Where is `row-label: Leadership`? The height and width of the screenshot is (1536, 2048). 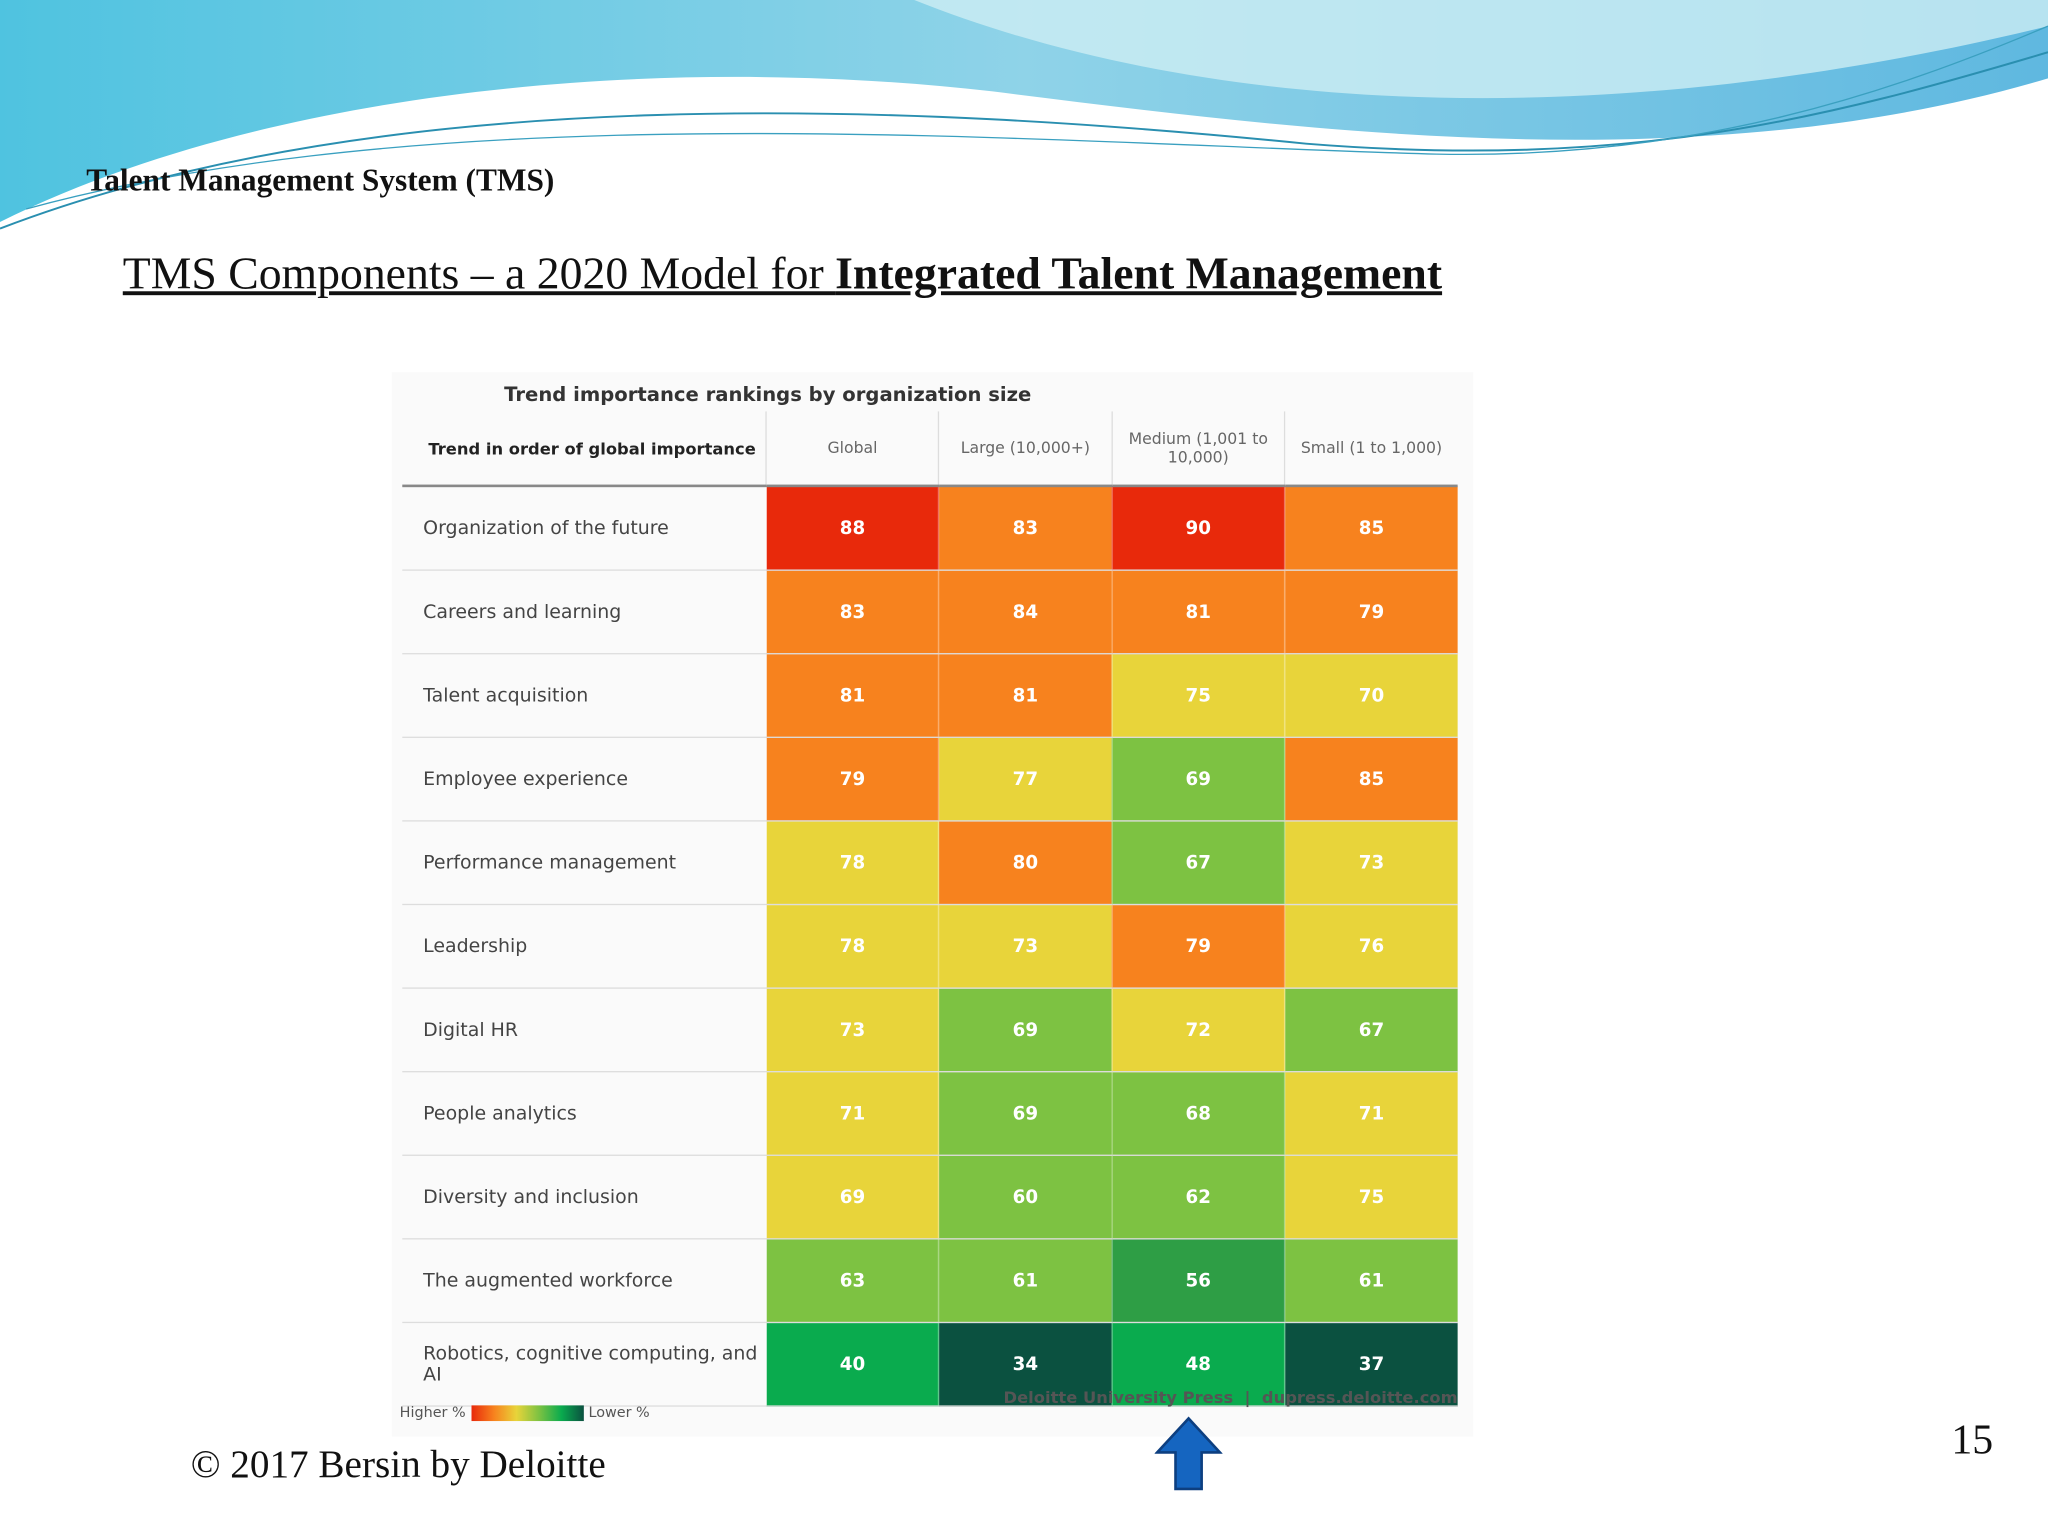
row-label: Leadership is located at coordinates (584, 946).